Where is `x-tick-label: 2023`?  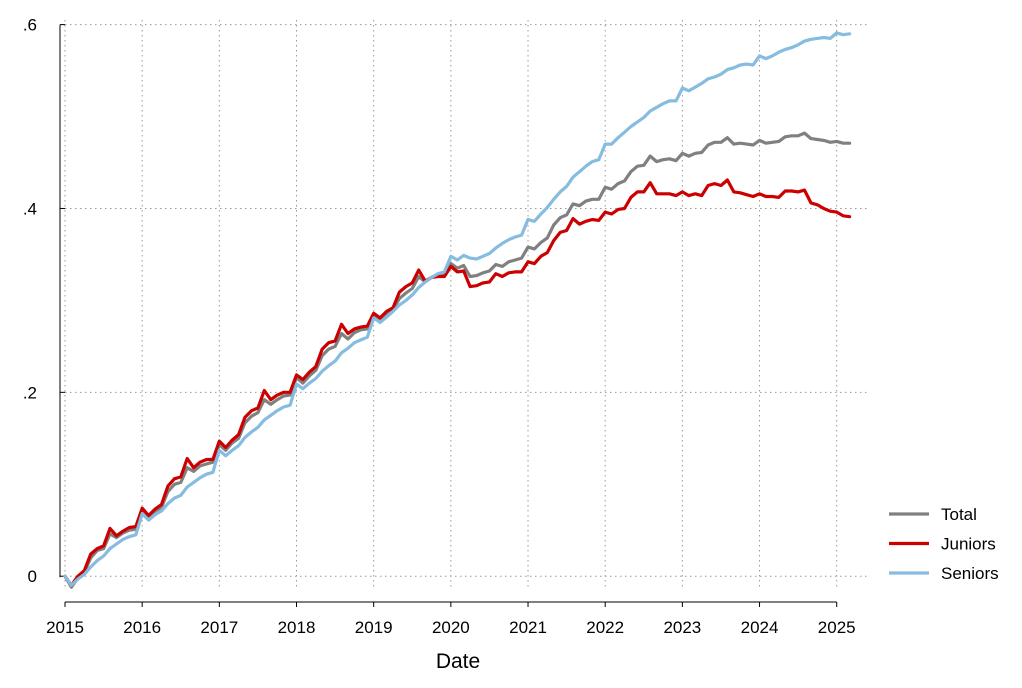 x-tick-label: 2023 is located at coordinates (682, 627).